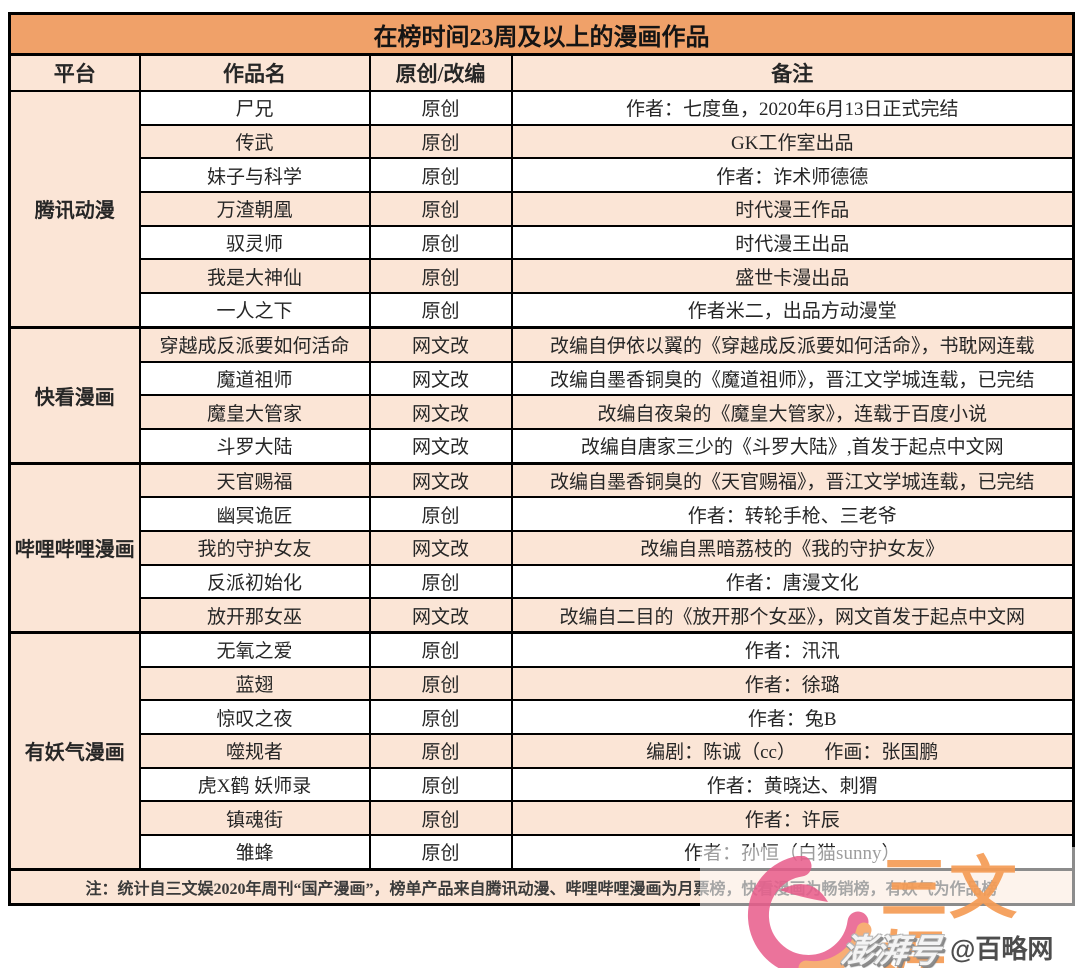 Image resolution: width=1080 pixels, height=968 pixels. I want to click on work-cell: 反派初始化, so click(254, 581).